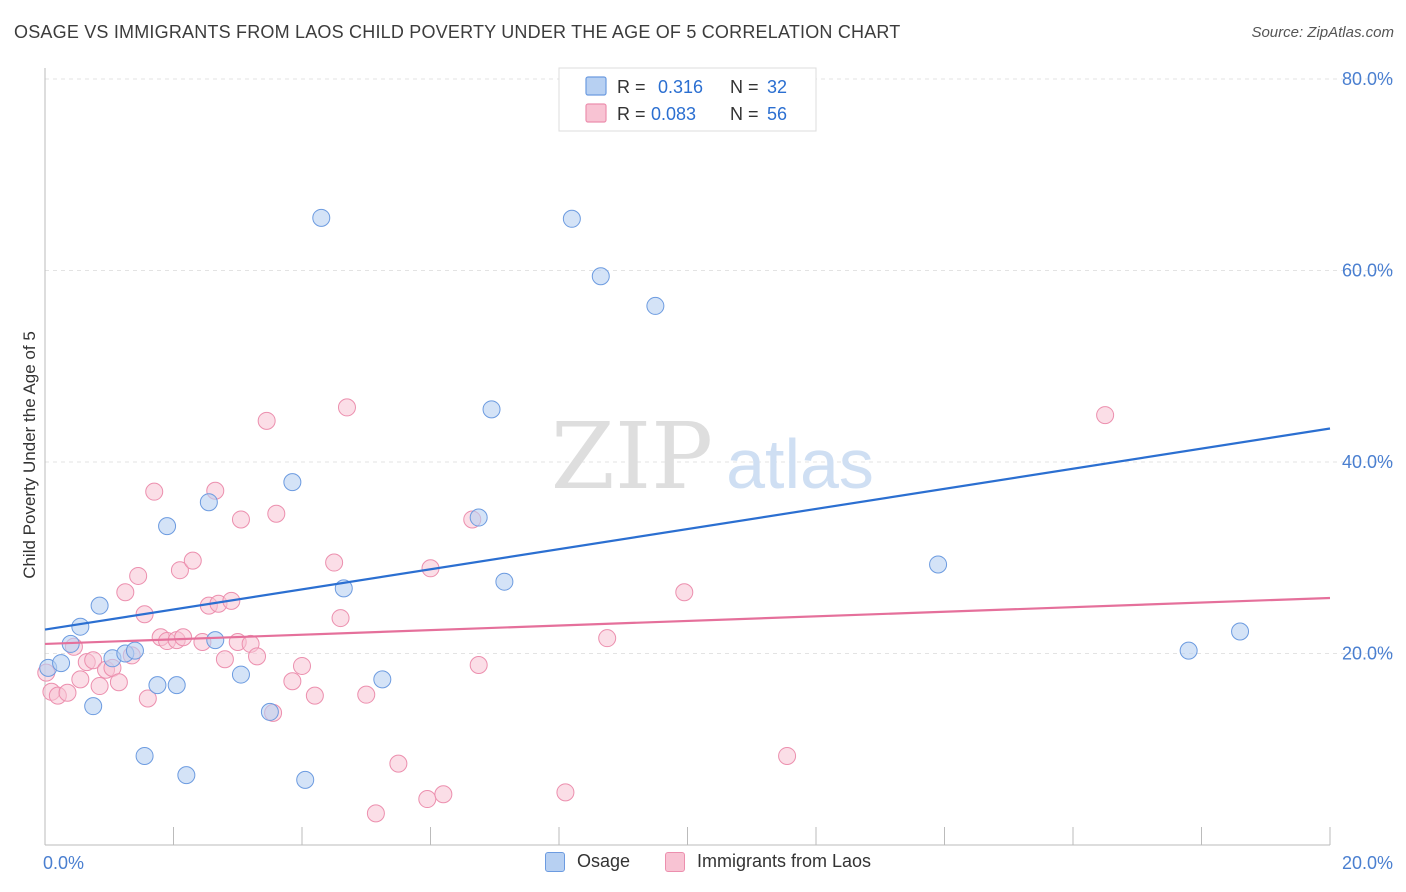  What do you see at coordinates (744, 114) in the screenshot?
I see `legend-laos-n-label: N =` at bounding box center [744, 114].